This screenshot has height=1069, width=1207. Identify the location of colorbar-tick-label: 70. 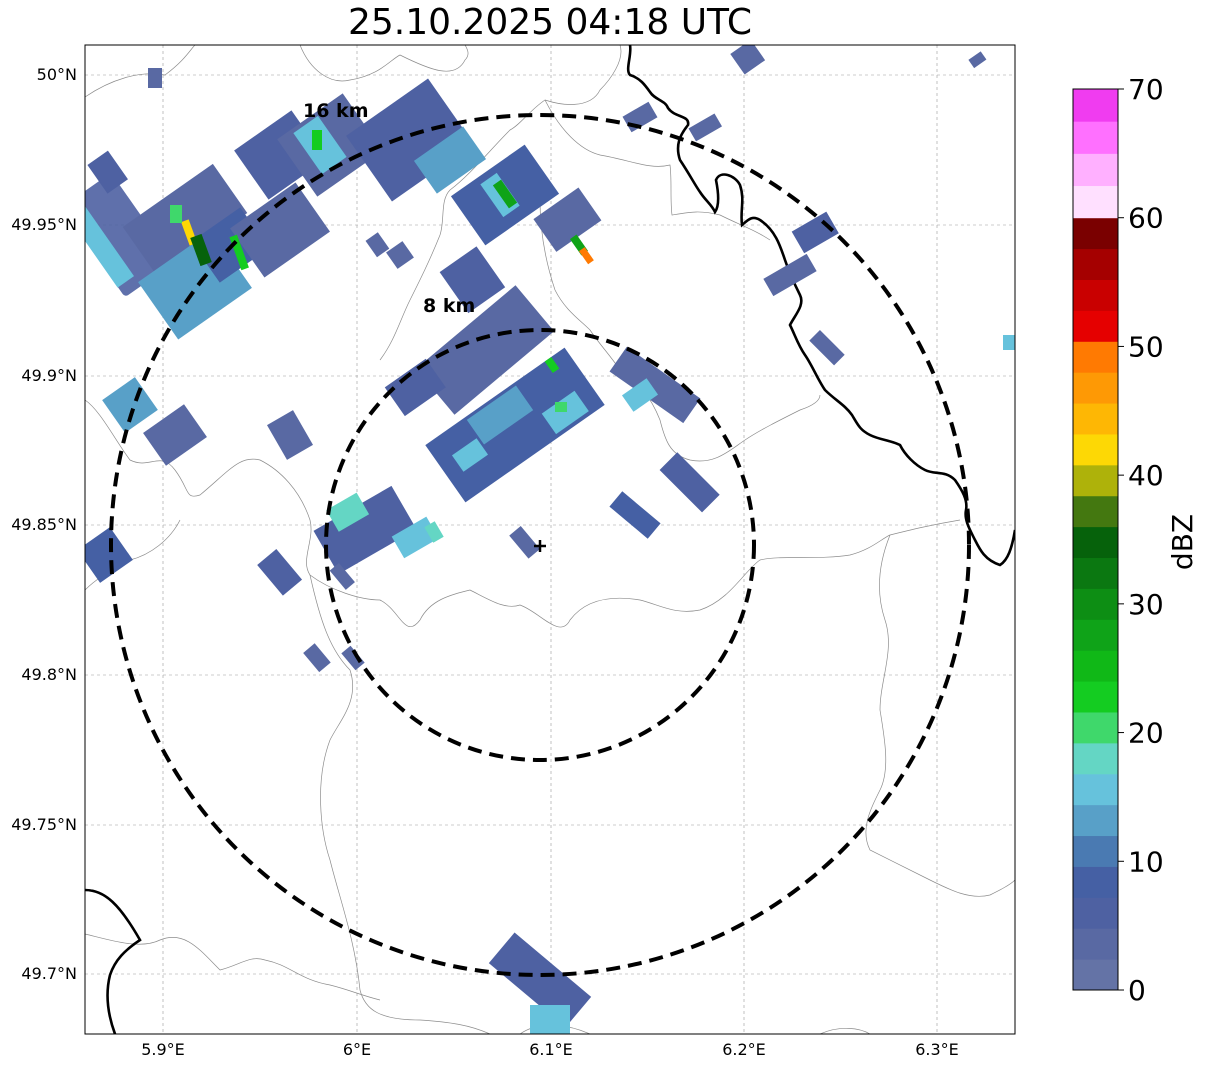
(1146, 89).